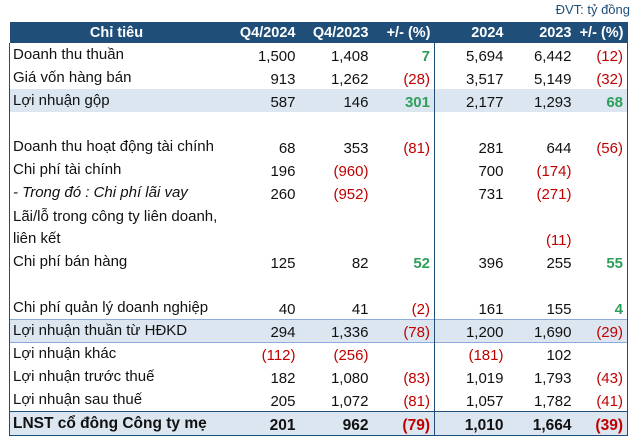  I want to click on row-label: Chi phí tài chính, so click(116, 169).